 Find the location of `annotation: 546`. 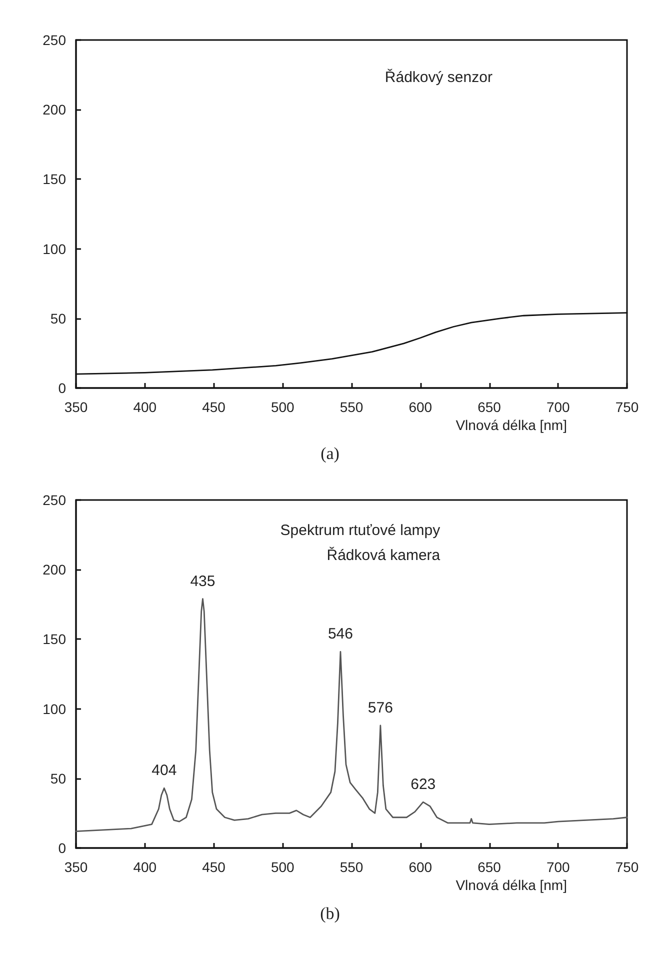

annotation: 546 is located at coordinates (340, 634).